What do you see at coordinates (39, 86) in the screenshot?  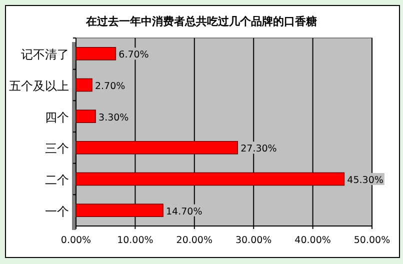 I see `y-tick-label: 五个及以上` at bounding box center [39, 86].